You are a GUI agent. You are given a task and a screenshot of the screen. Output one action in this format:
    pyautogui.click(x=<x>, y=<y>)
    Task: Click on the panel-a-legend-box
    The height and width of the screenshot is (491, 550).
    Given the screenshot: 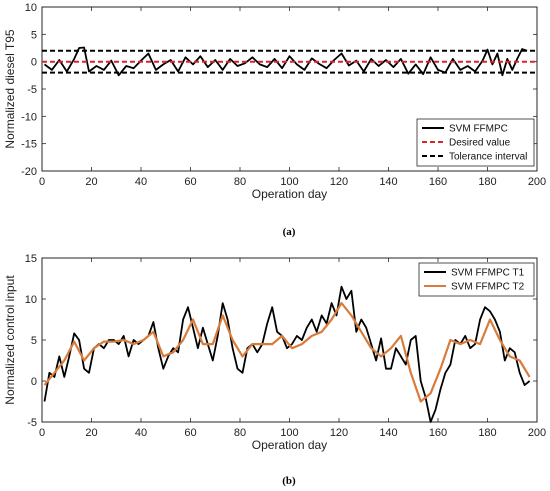 What is the action you would take?
    pyautogui.click(x=475, y=142)
    